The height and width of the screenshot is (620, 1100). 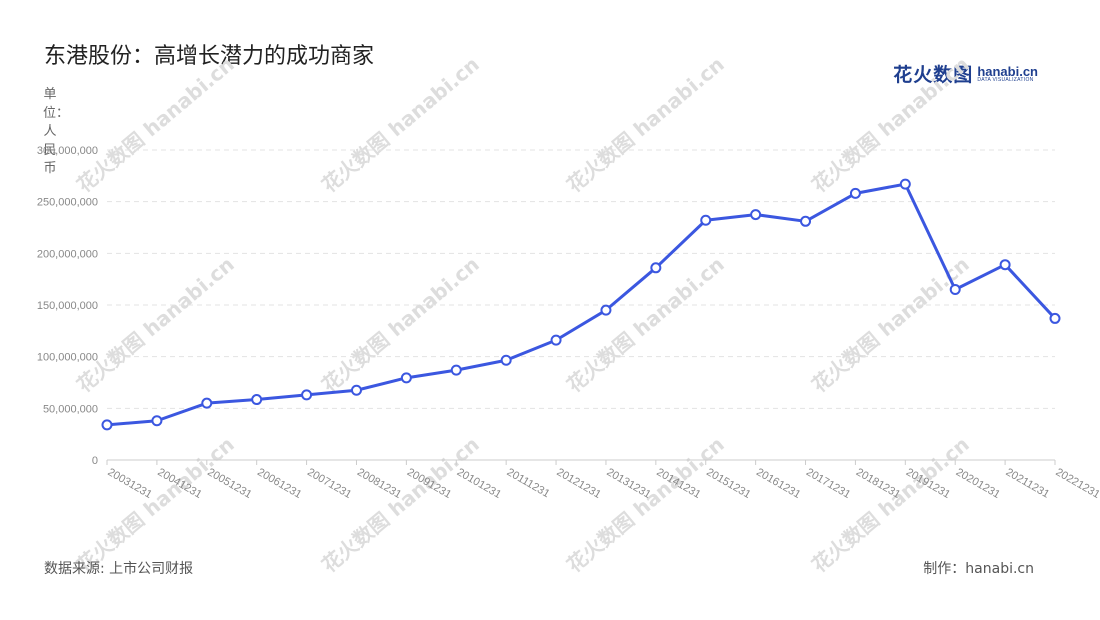 What do you see at coordinates (628, 483) in the screenshot?
I see `x-tick-label: 20131231` at bounding box center [628, 483].